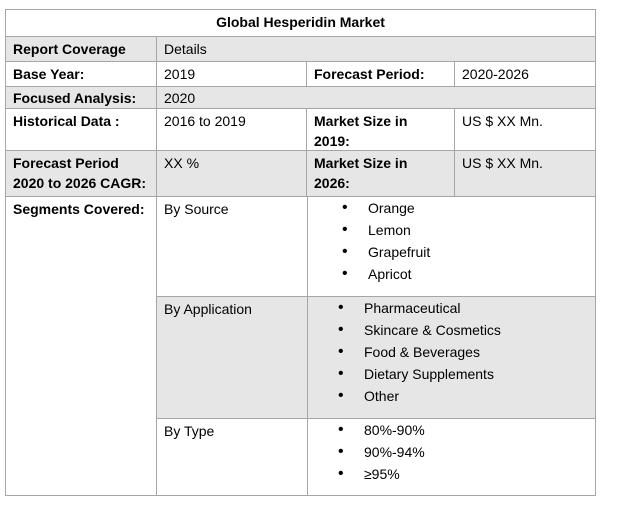 The height and width of the screenshot is (508, 618). I want to click on cagr-label: Forecast Period 2020 to 2026 CAGR:, so click(80, 173).